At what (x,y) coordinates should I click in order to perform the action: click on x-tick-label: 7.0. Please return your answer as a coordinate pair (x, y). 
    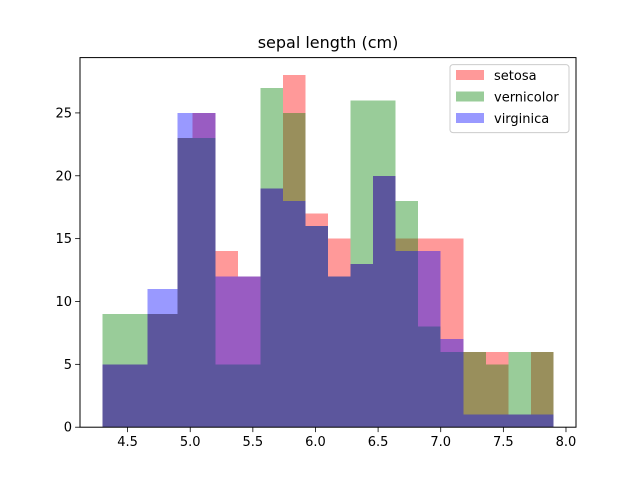
    Looking at the image, I should click on (440, 442).